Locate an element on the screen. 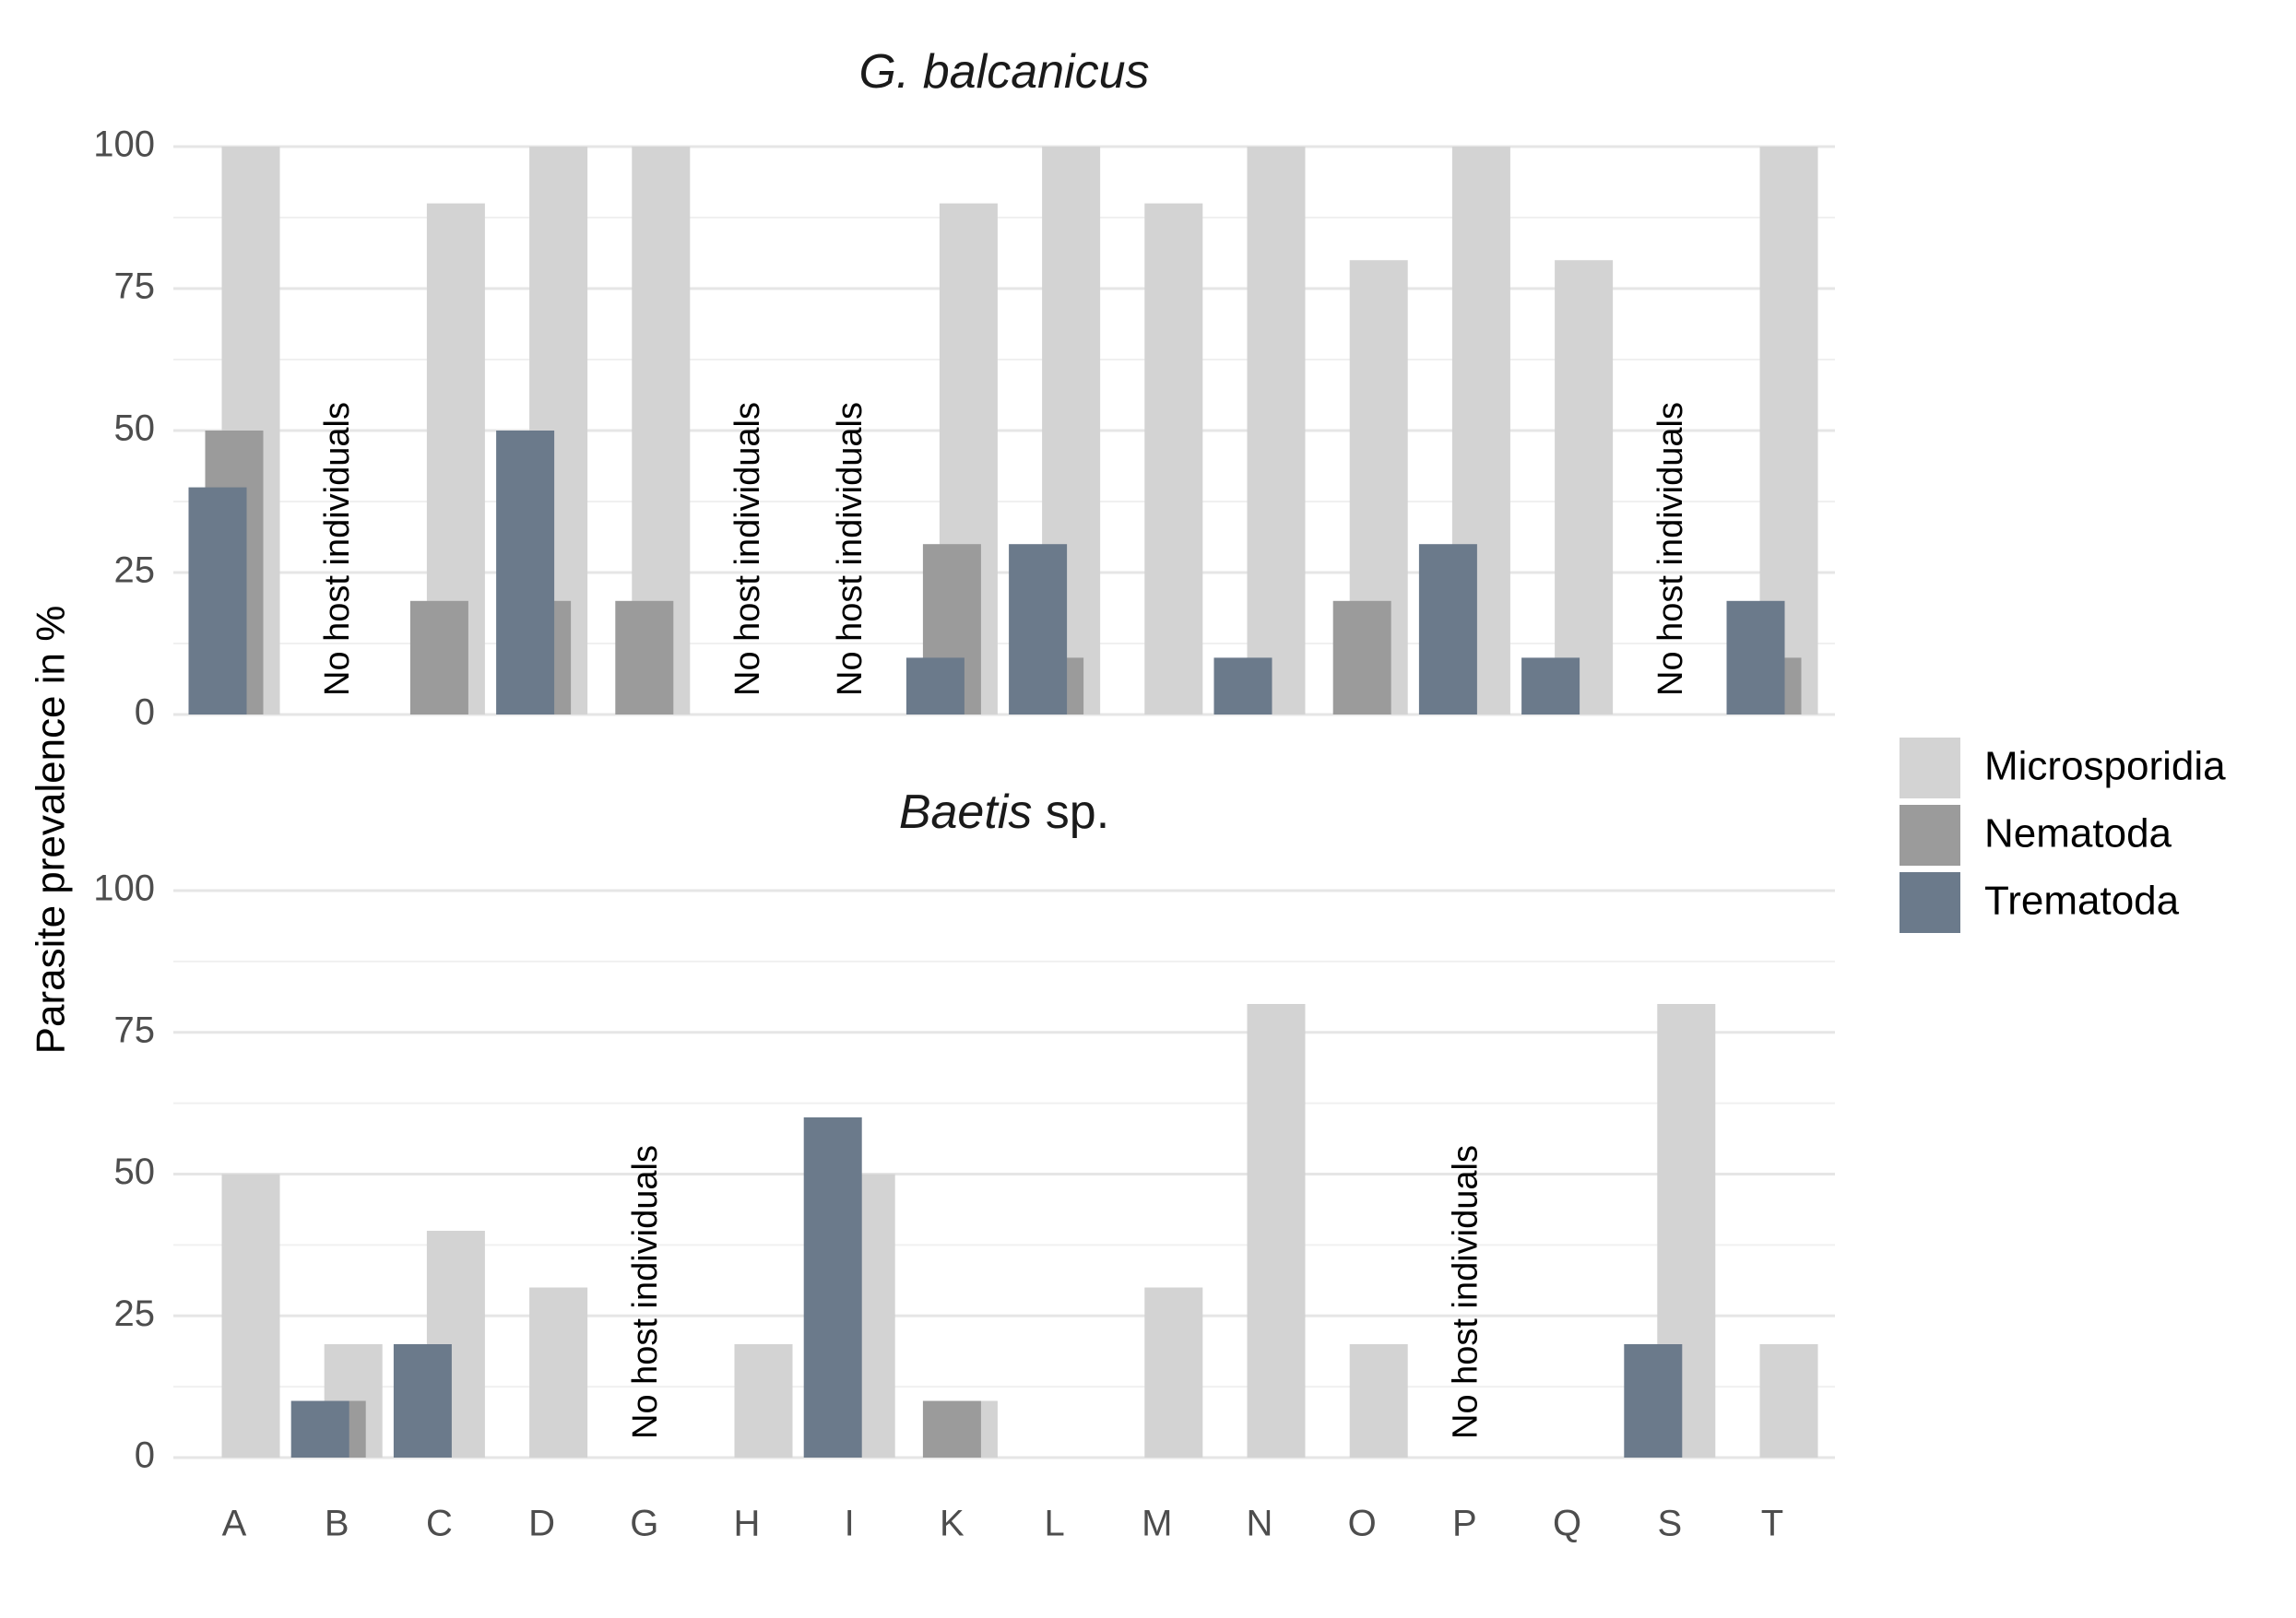  x-tick-label: S is located at coordinates (1669, 1524).